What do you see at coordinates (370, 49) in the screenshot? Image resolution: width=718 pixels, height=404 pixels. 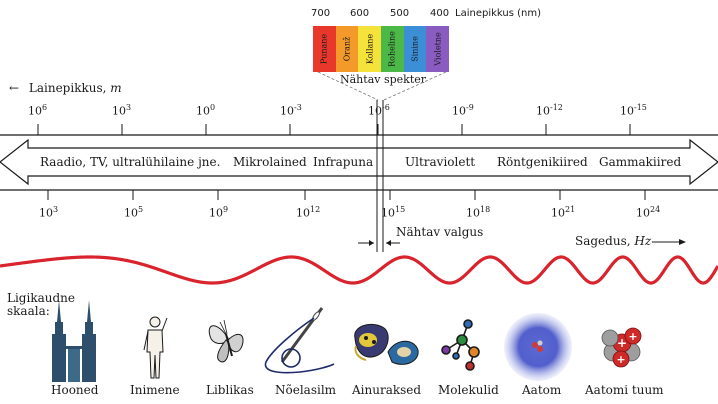 I see `spectrum-band-2: Kollane` at bounding box center [370, 49].